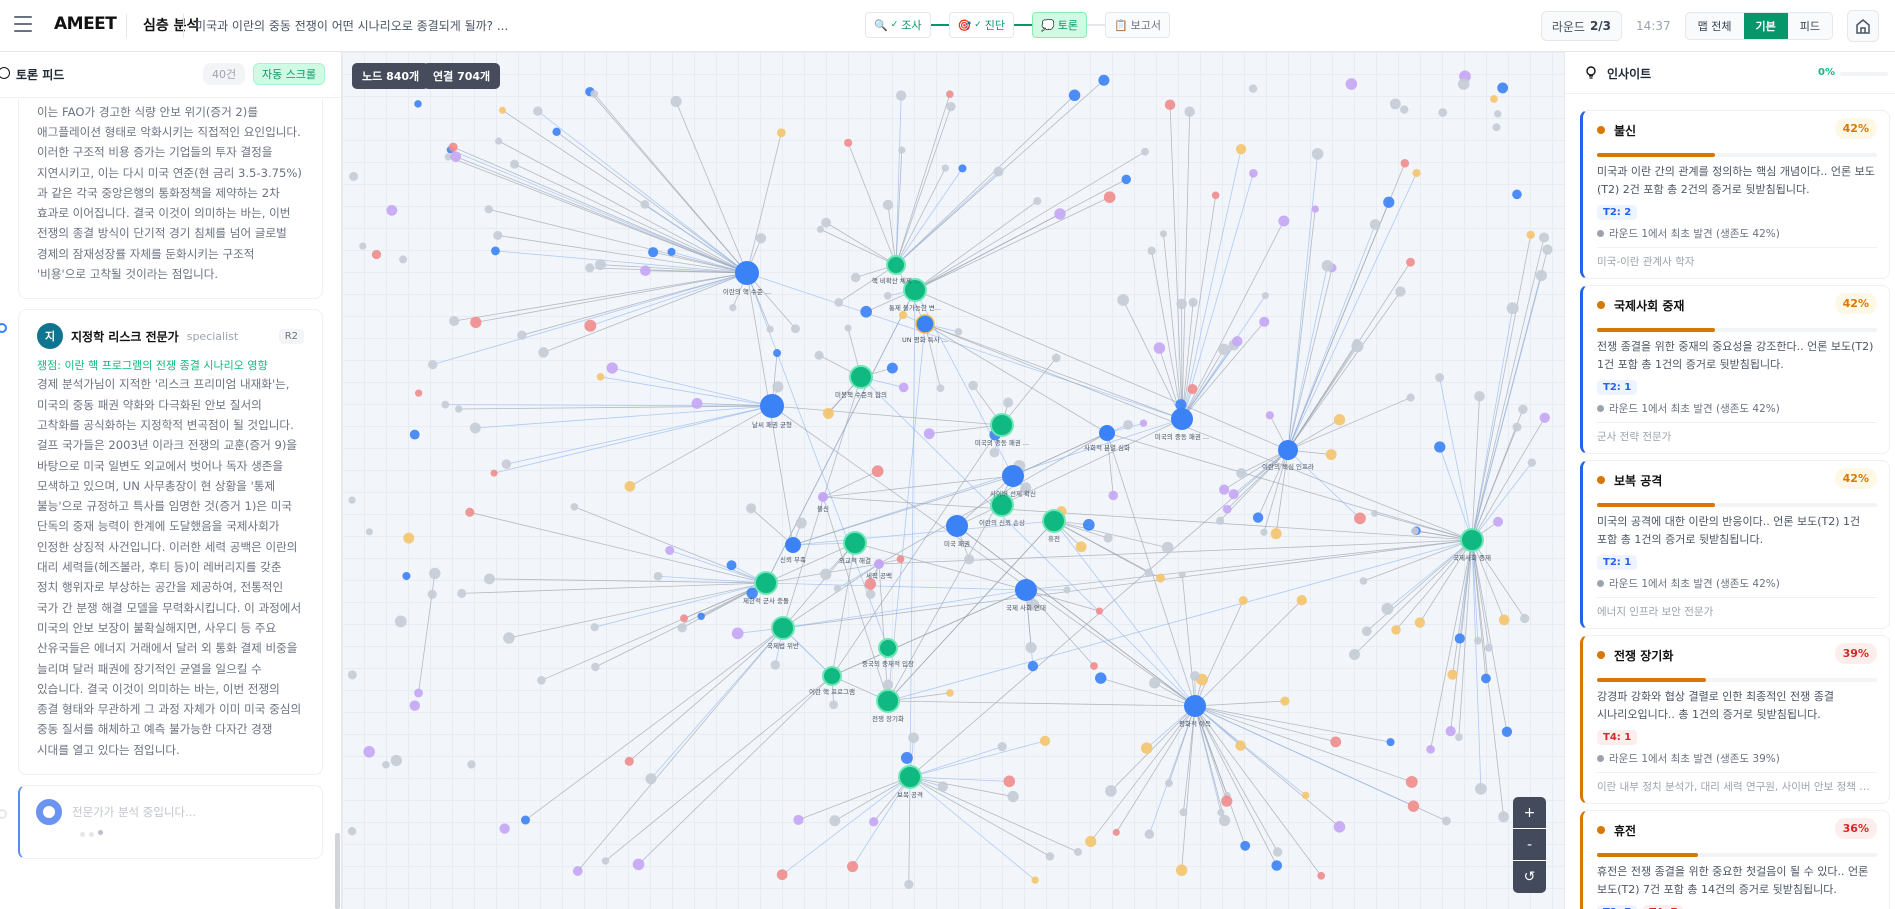  What do you see at coordinates (1809, 26) in the screenshot?
I see `view-feed: 피드` at bounding box center [1809, 26].